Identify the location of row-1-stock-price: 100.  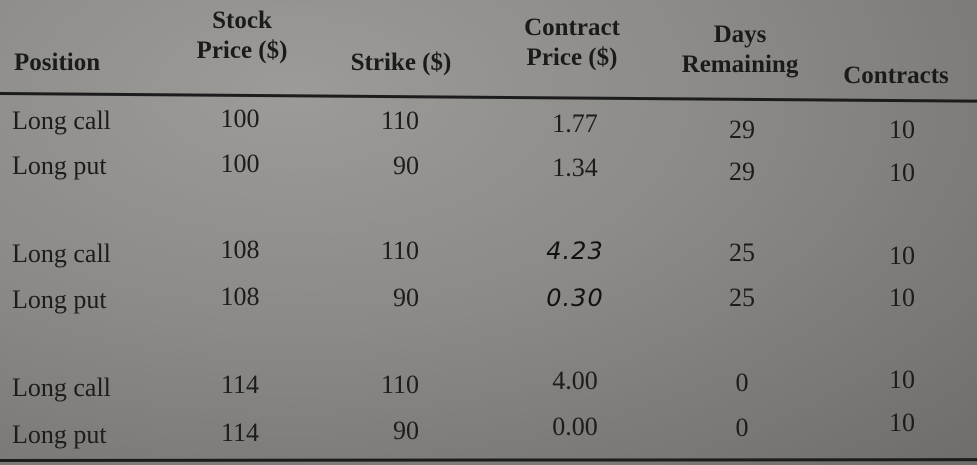
(240, 118).